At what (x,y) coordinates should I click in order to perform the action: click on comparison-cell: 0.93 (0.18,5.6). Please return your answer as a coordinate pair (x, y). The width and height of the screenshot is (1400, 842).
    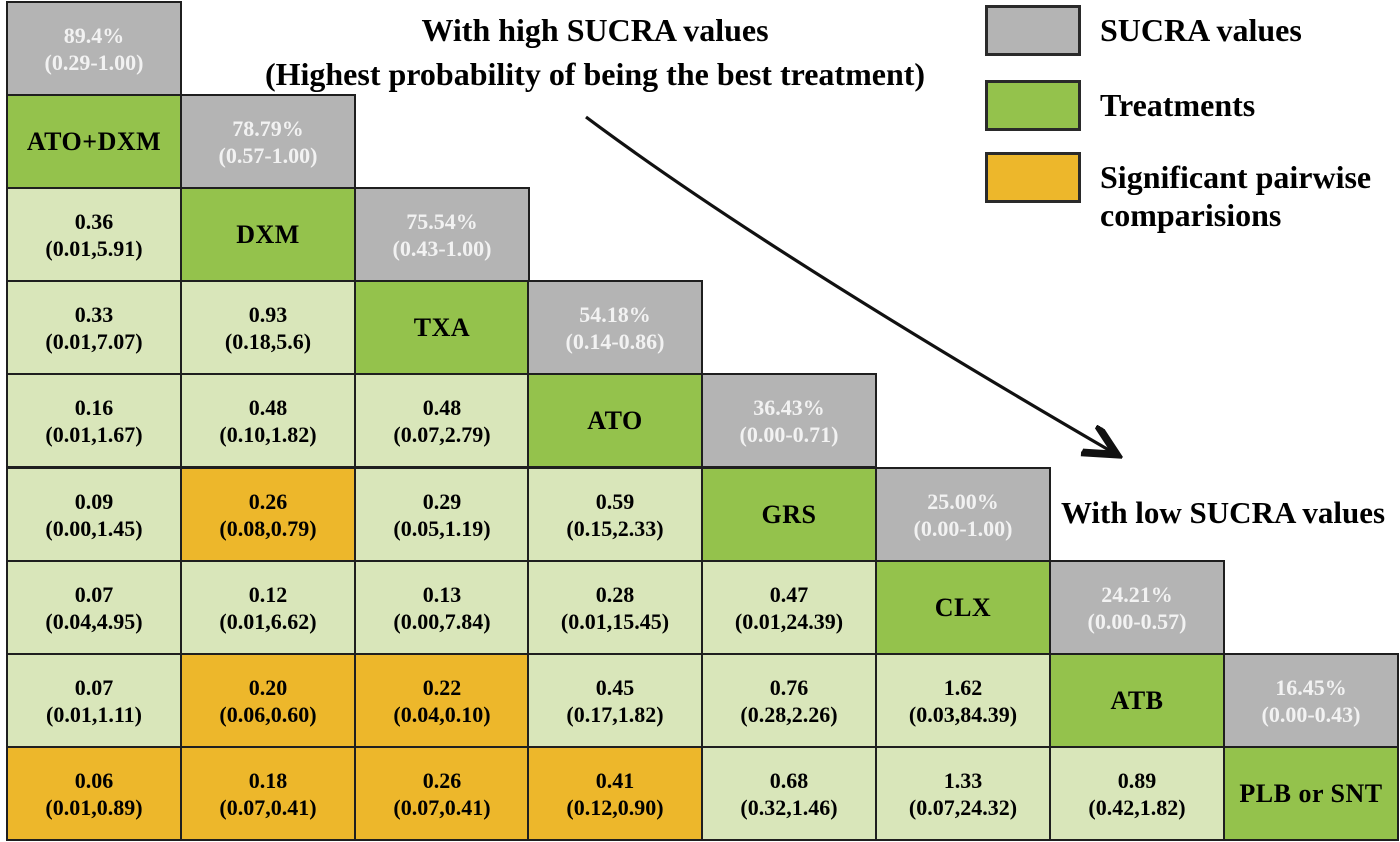
    Looking at the image, I should click on (268, 327).